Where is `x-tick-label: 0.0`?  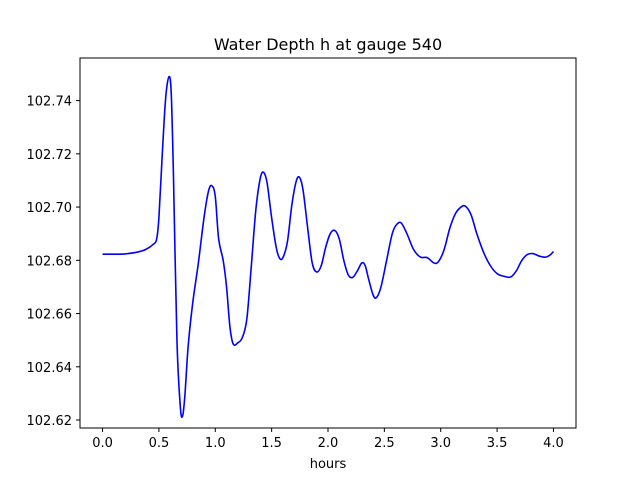
x-tick-label: 0.0 is located at coordinates (102, 443).